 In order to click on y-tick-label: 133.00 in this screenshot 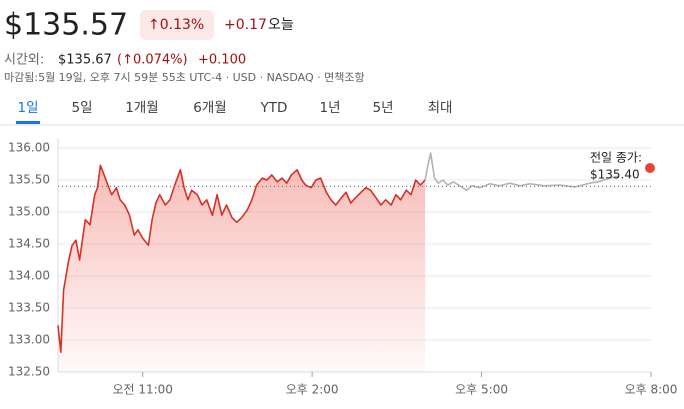, I will do `click(29, 340)`.